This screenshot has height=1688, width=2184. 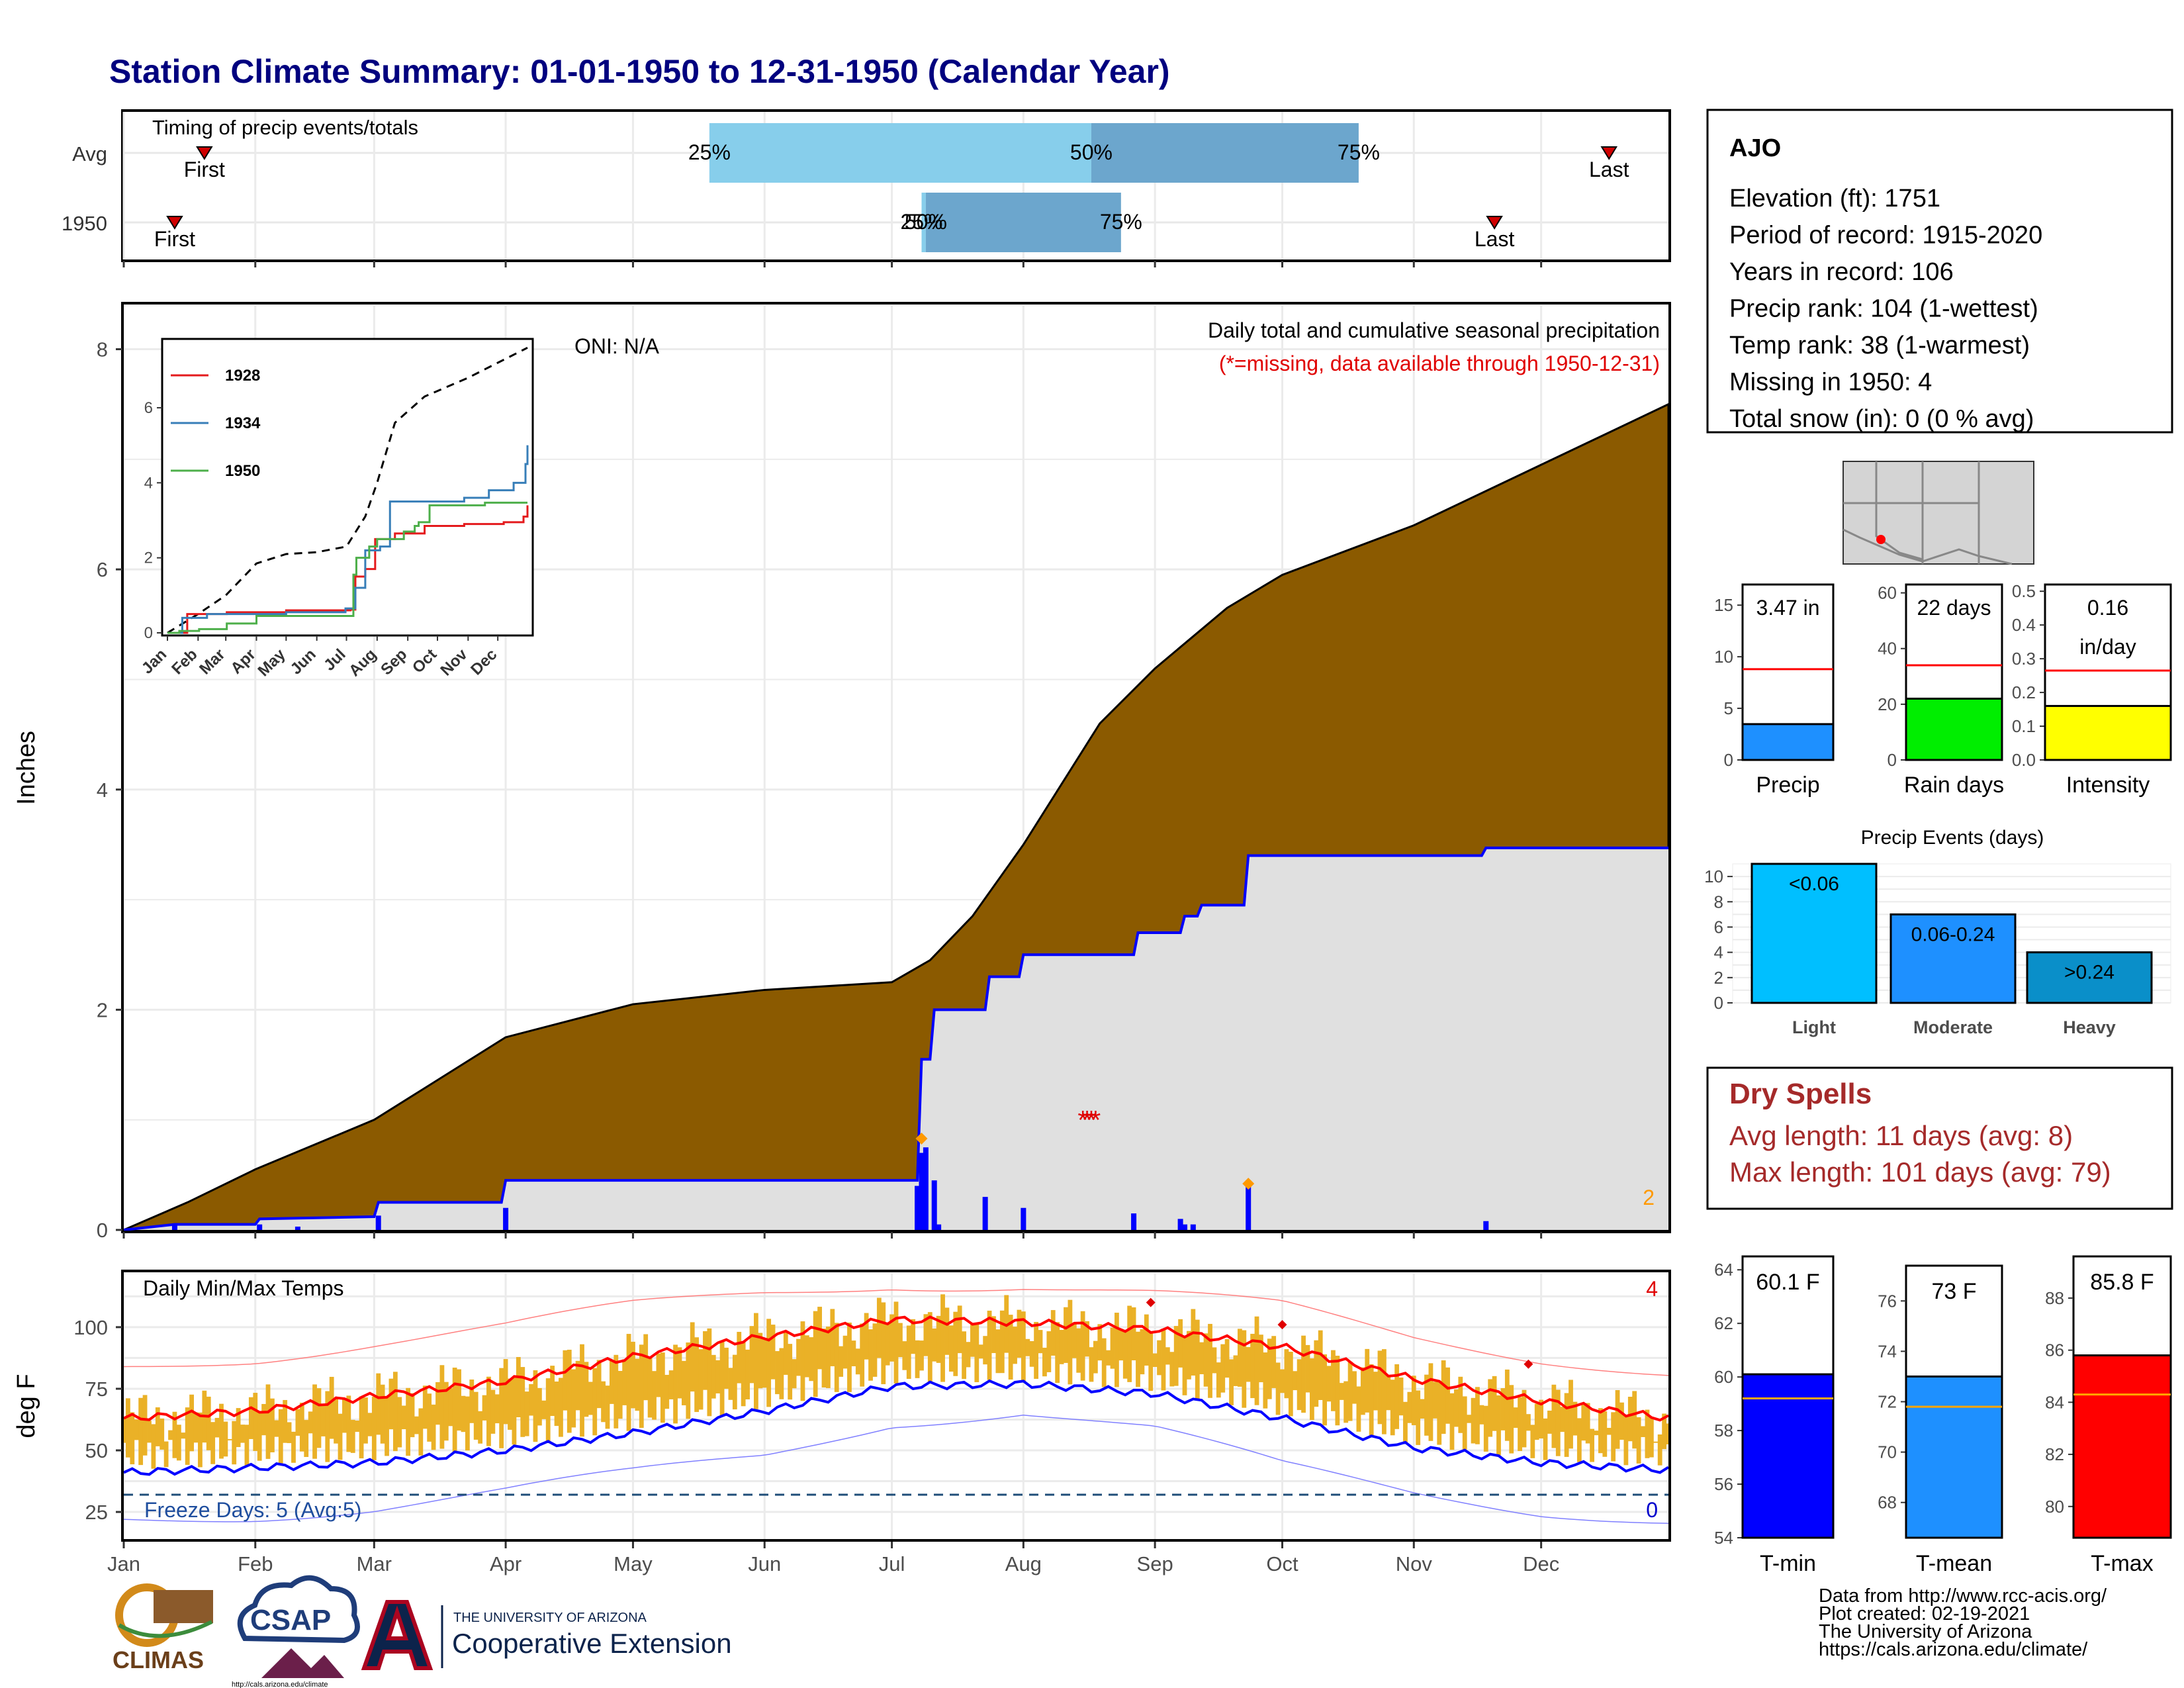 I want to click on record-min-line, so click(x=896, y=1469).